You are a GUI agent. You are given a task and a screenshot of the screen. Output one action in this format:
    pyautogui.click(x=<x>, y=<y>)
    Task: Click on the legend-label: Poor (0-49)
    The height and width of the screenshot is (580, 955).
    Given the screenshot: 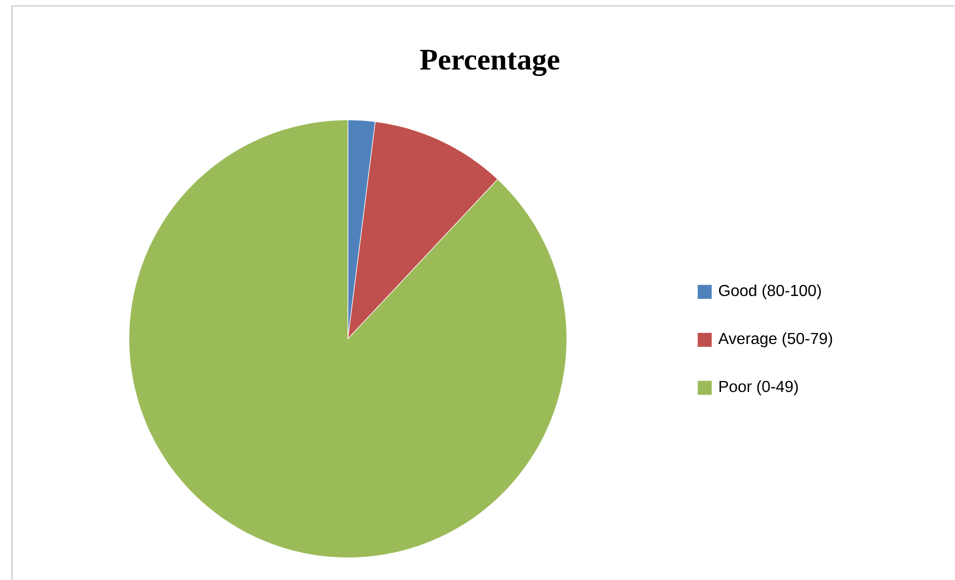 What is the action you would take?
    pyautogui.click(x=759, y=388)
    